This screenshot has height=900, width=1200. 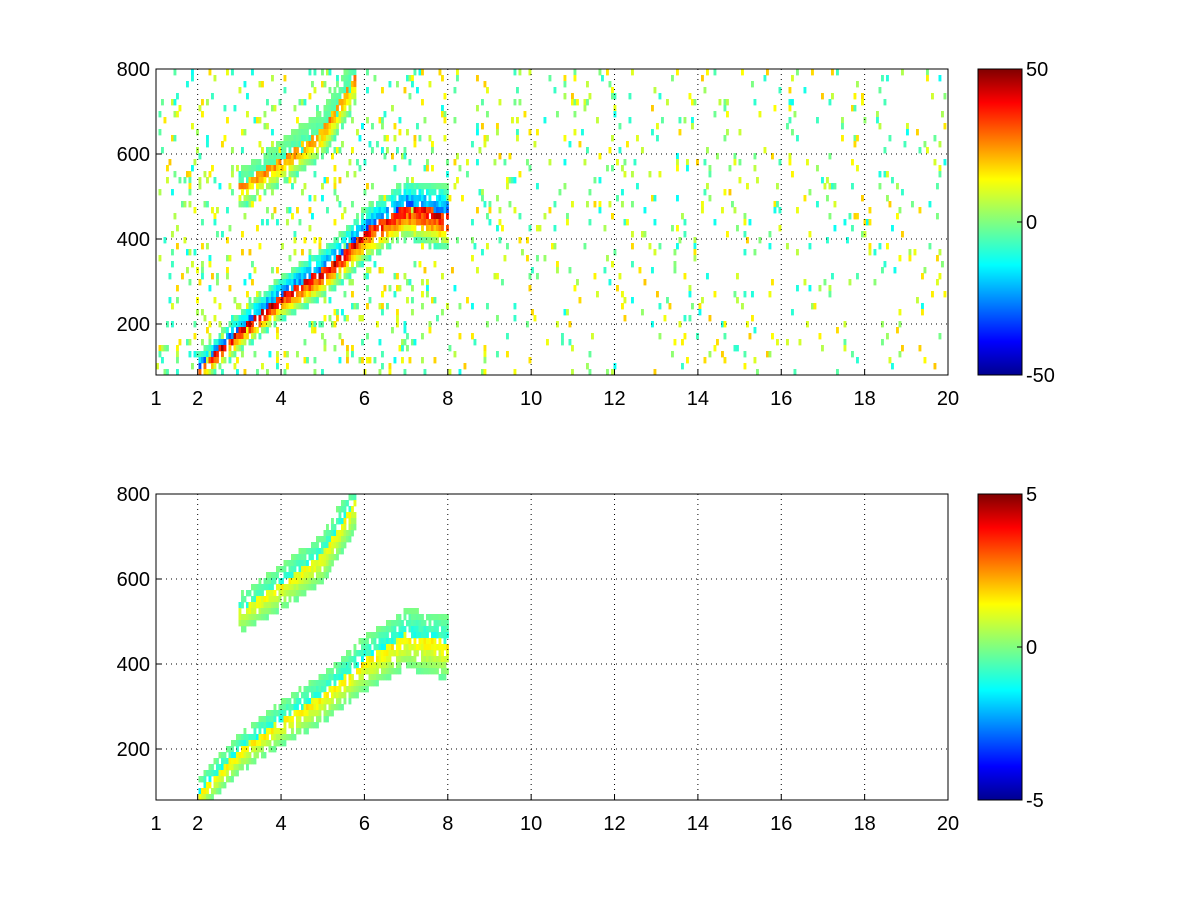 I want to click on x-tick-label: 16, so click(x=781, y=399).